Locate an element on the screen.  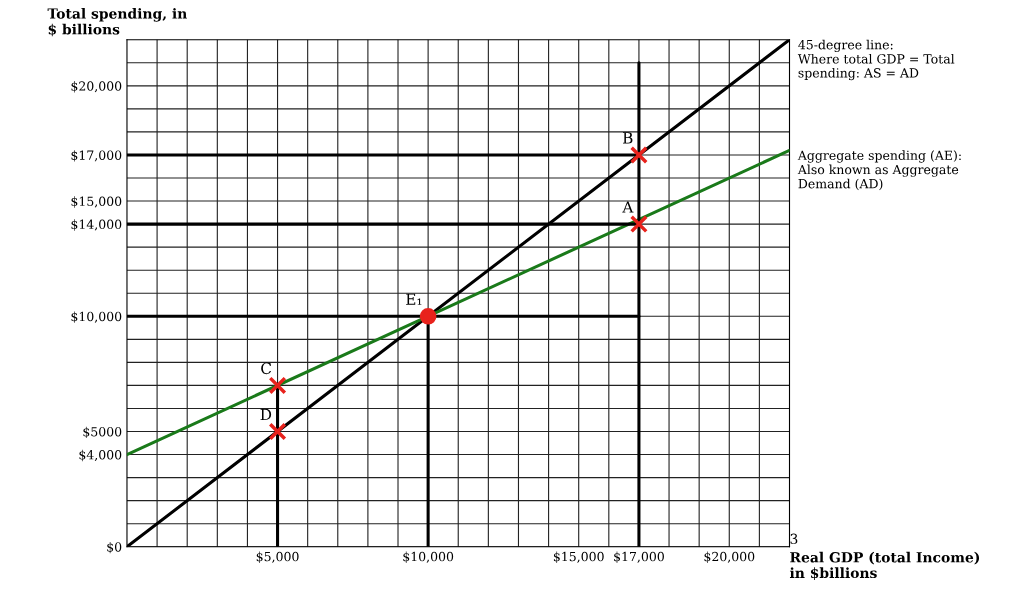
annotation: B is located at coordinates (627, 138).